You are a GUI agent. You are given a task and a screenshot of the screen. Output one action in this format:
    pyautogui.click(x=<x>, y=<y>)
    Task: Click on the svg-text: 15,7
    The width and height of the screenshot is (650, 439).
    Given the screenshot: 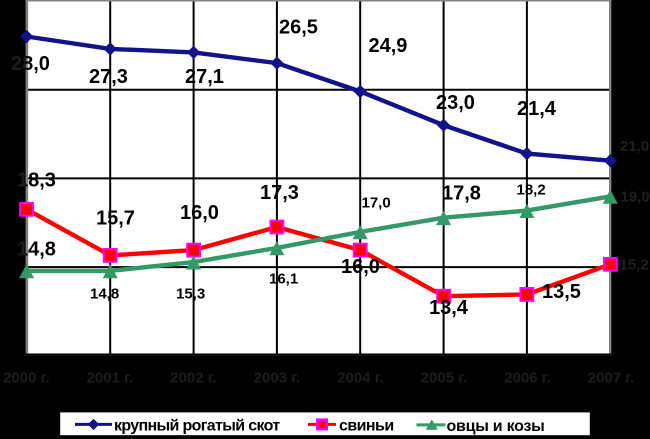 What is the action you would take?
    pyautogui.click(x=115, y=218)
    